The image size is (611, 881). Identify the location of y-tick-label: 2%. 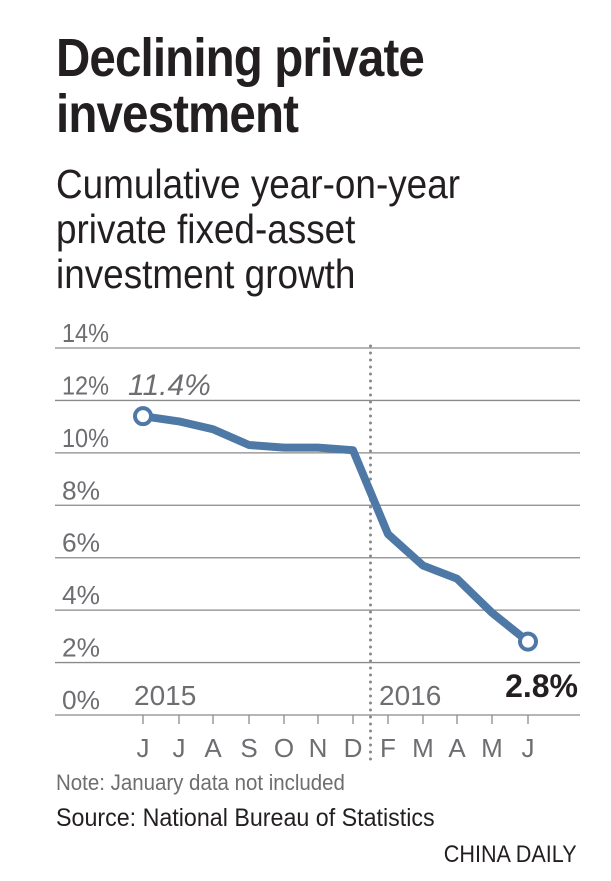
(81, 648).